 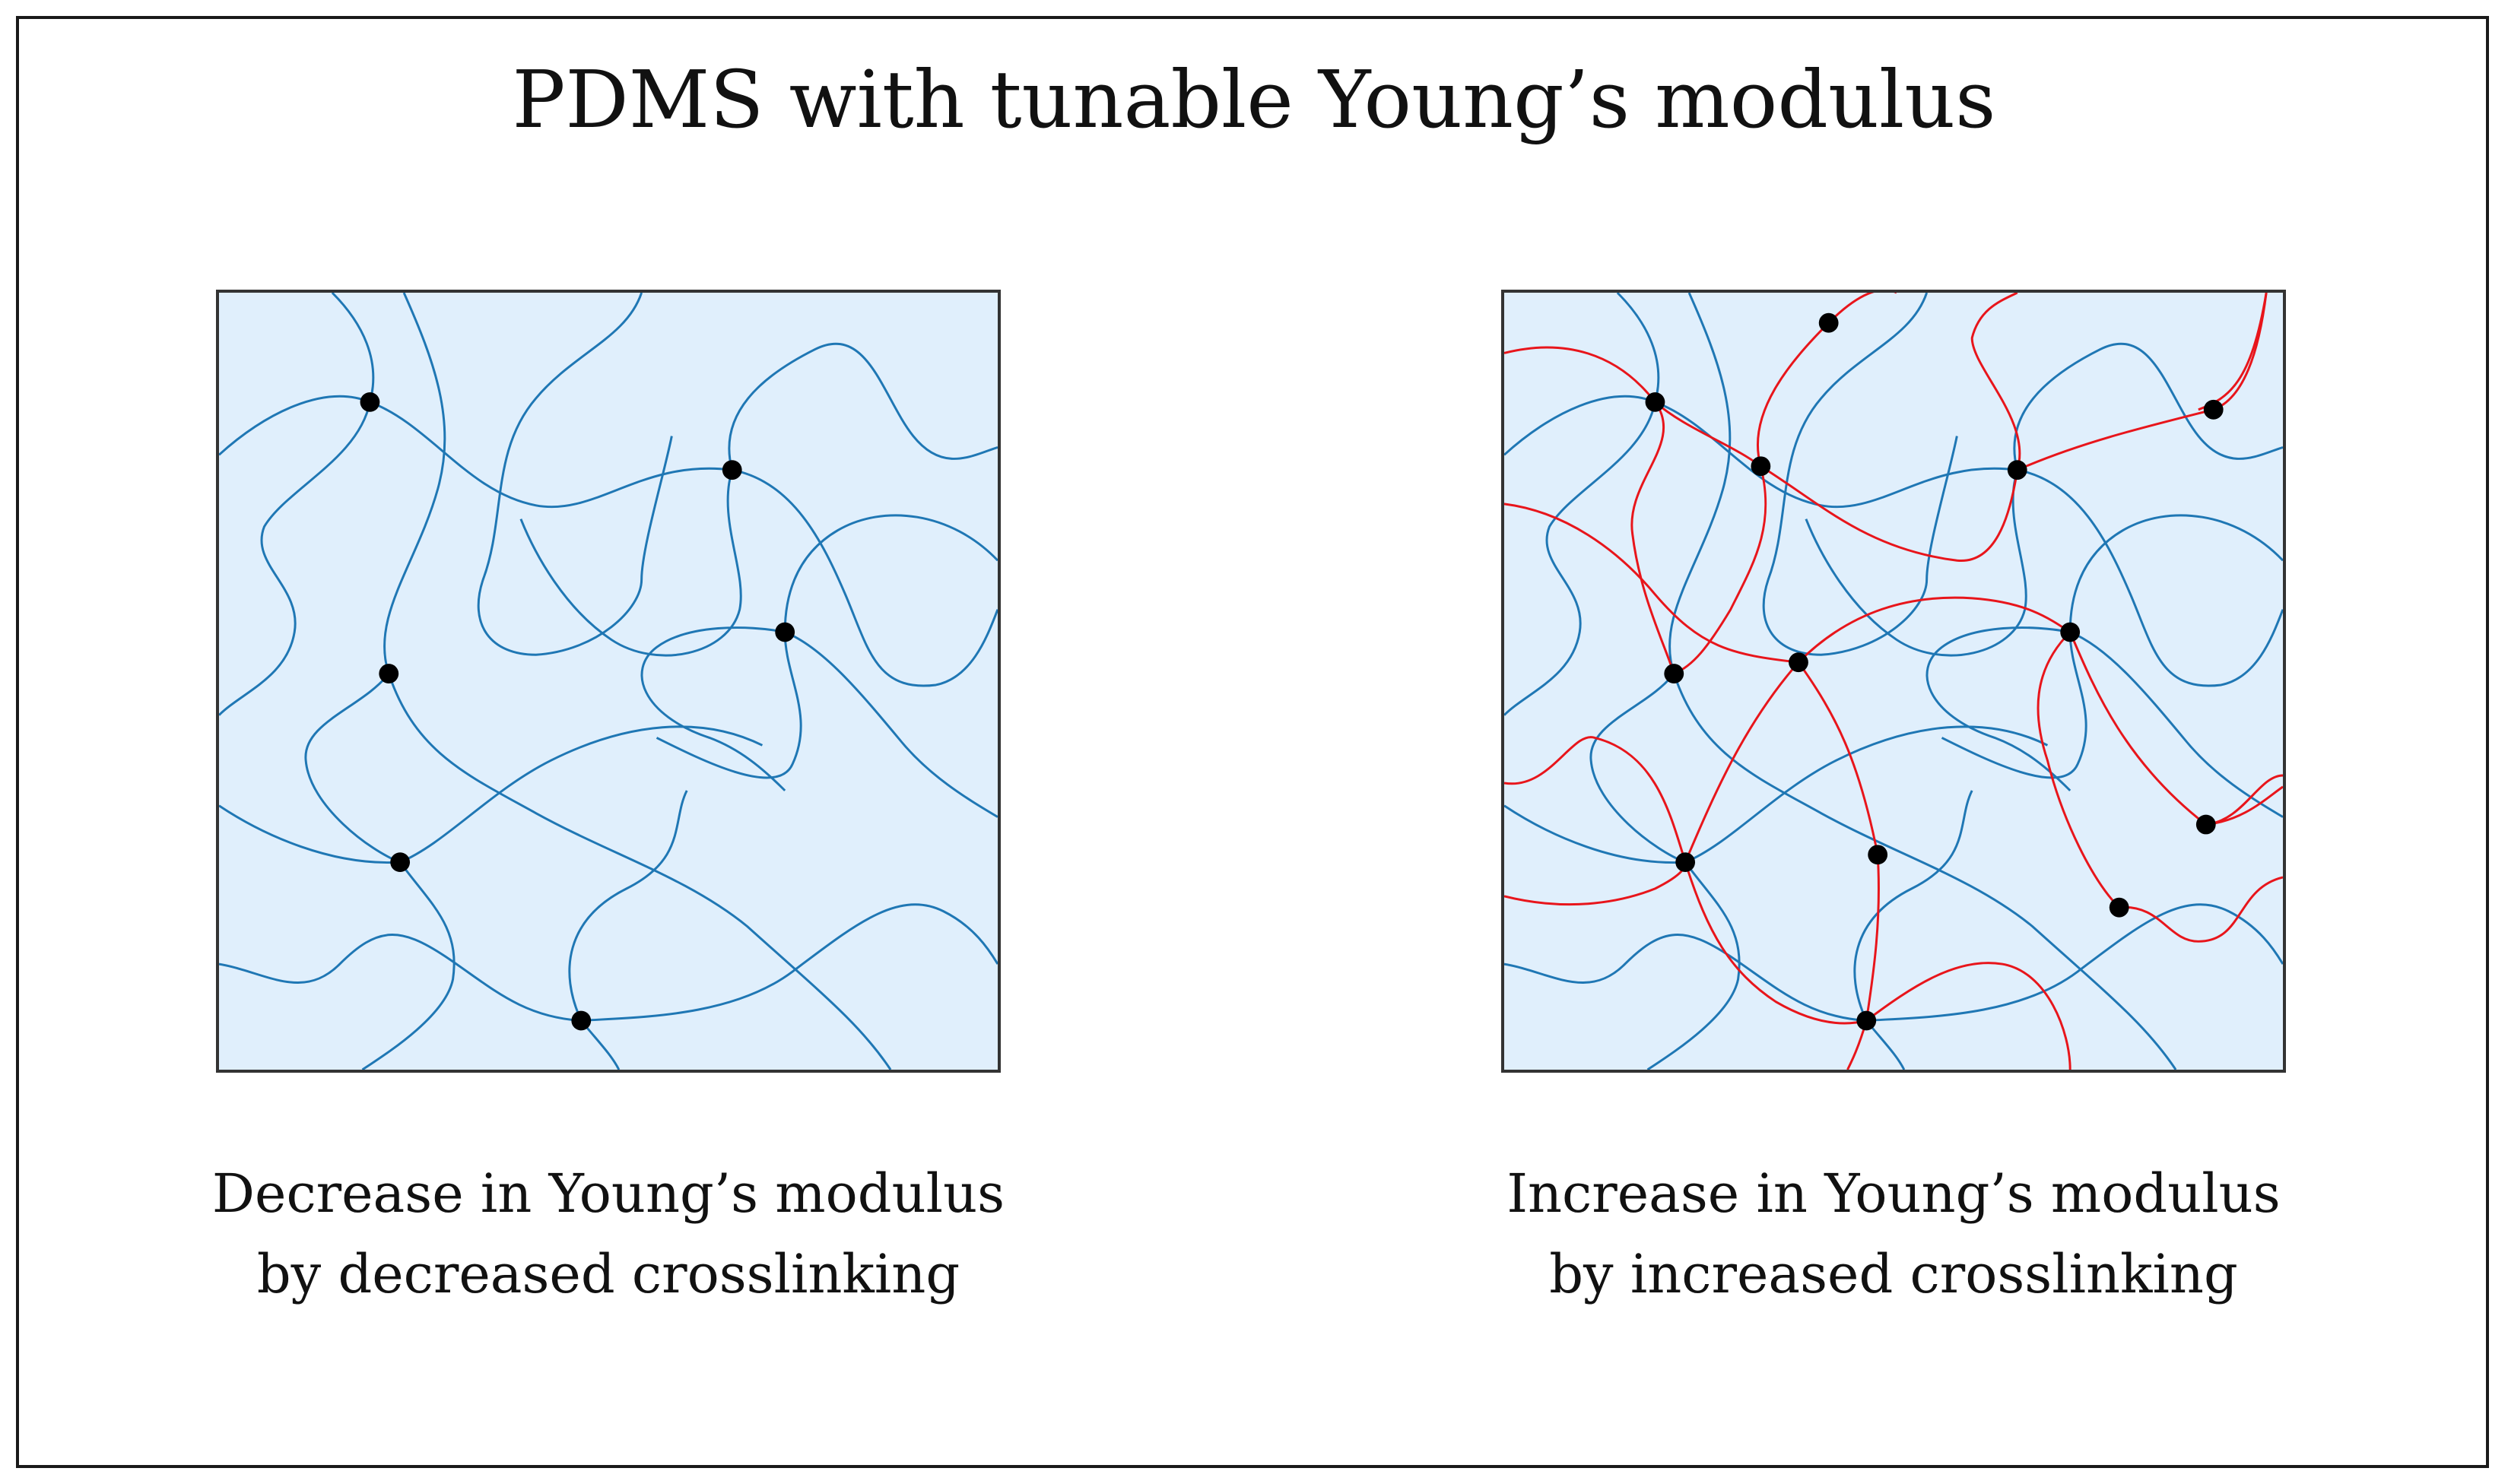 I want to click on caption-line: Increase in Young’s modulus, so click(x=1894, y=1193).